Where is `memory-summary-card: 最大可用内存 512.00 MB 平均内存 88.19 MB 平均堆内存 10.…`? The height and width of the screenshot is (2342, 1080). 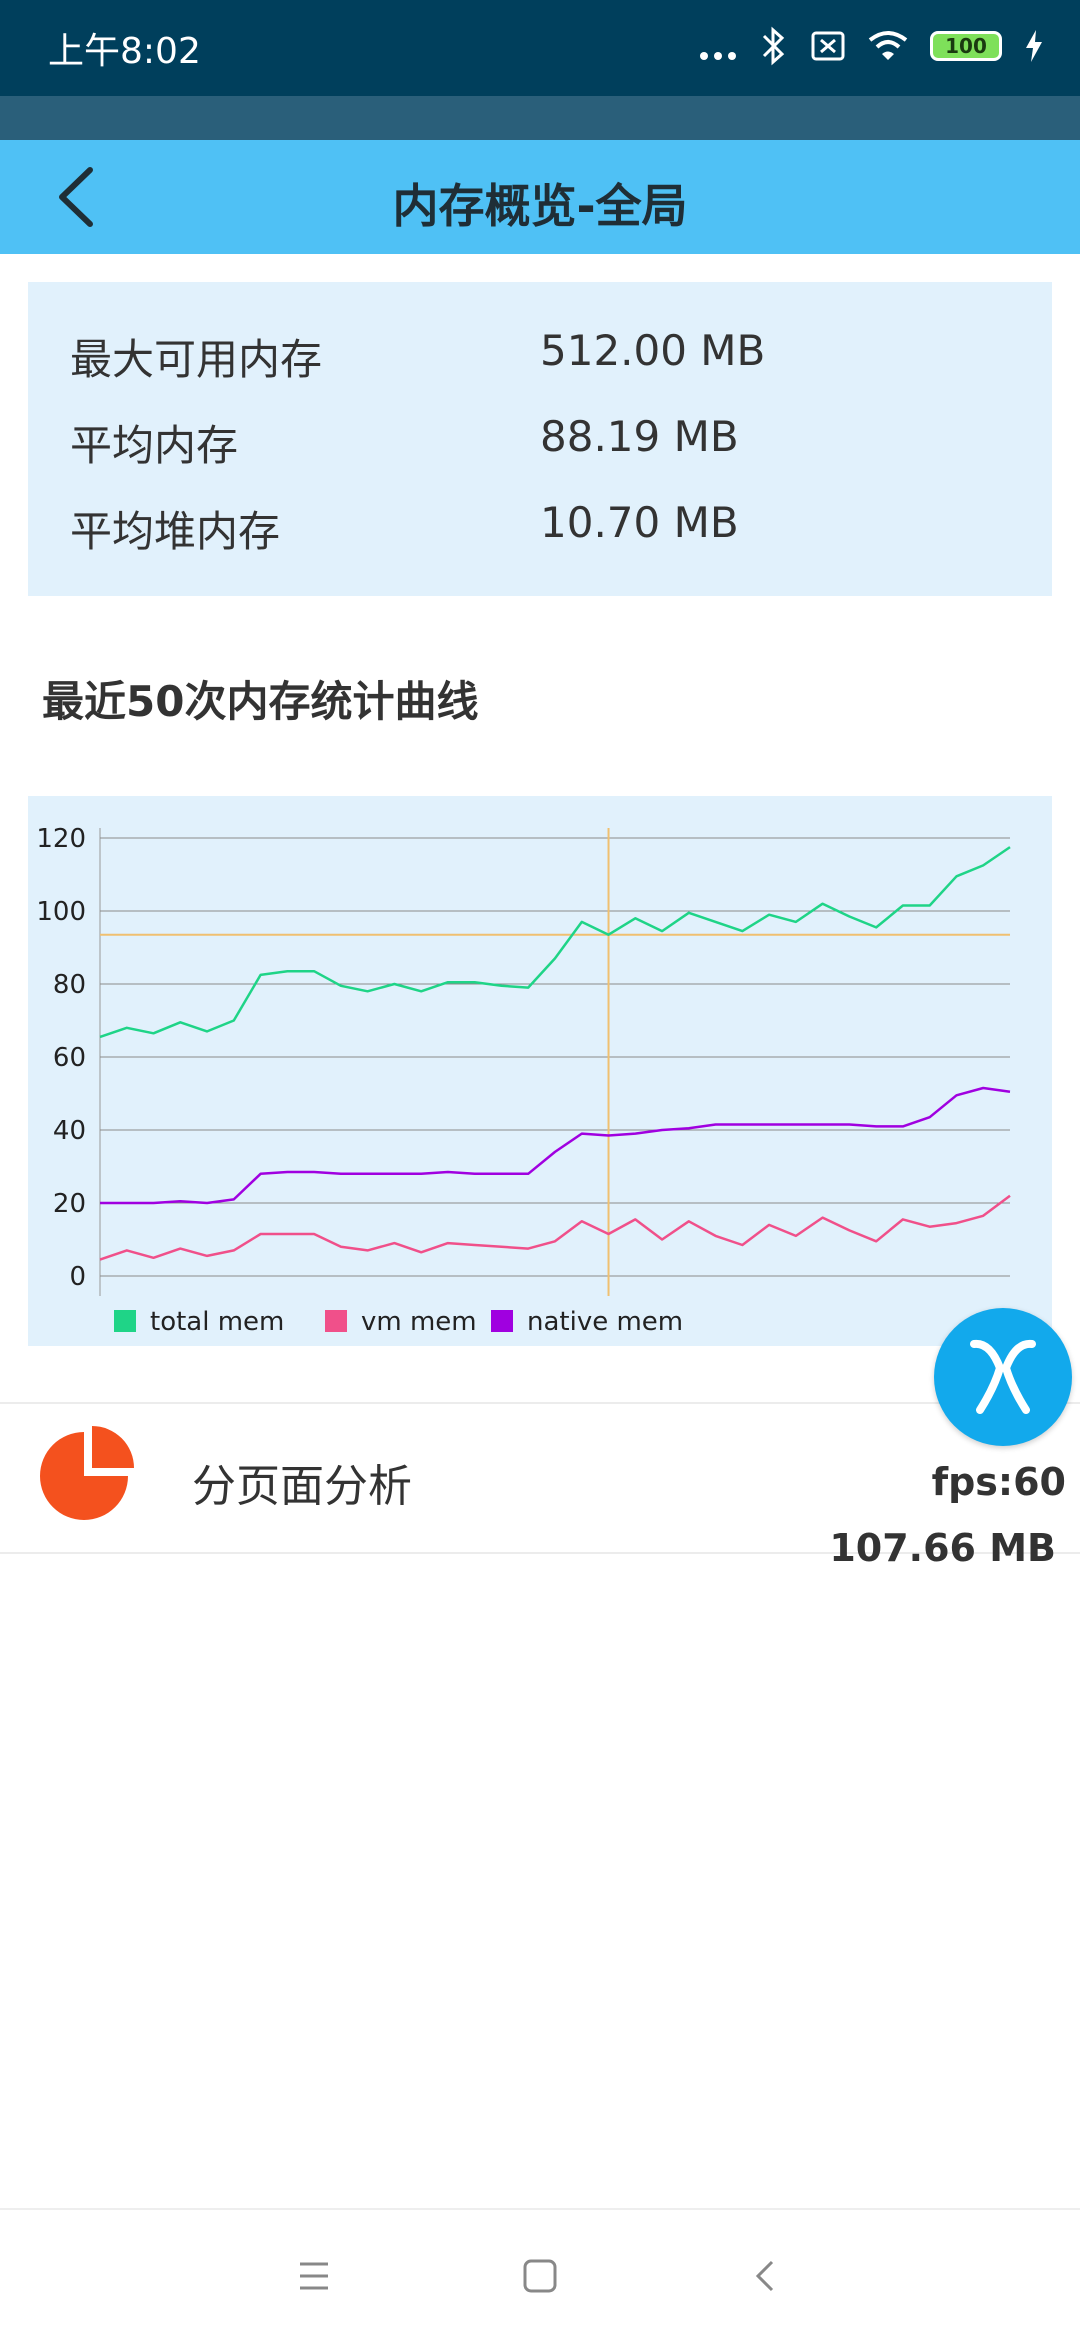 memory-summary-card: 最大可用内存 512.00 MB 平均内存 88.19 MB 平均堆内存 10.… is located at coordinates (540, 439).